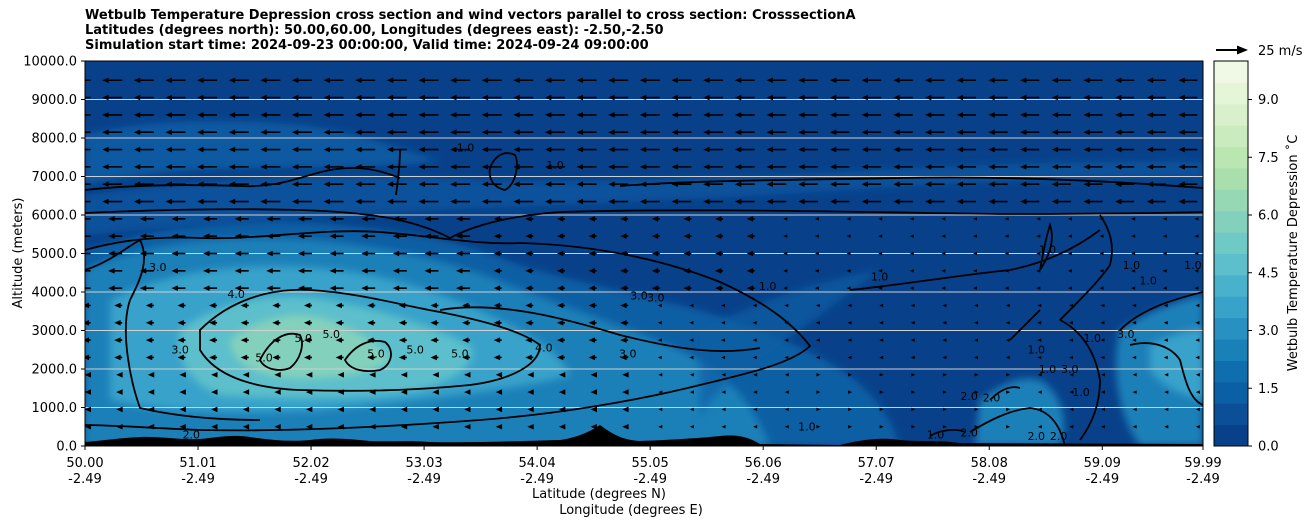 The height and width of the screenshot is (526, 1312). Describe the element at coordinates (1246, 258) in the screenshot. I see `colorbar: 0.0 1.5 3.0 4.5 6.0 7.5 9.0` at that location.